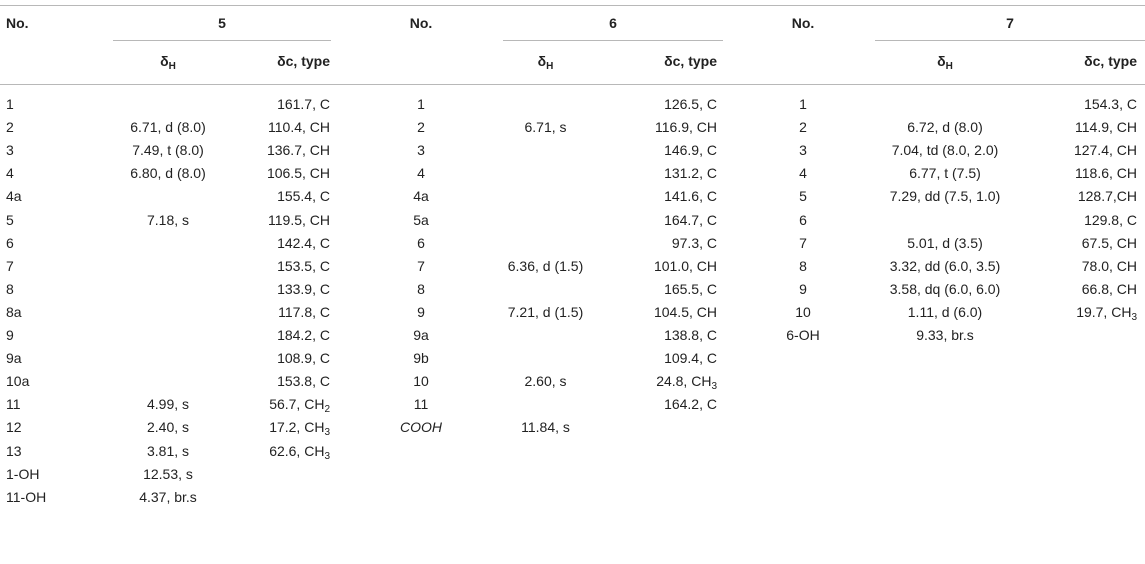  Describe the element at coordinates (299, 428) in the screenshot. I see `delta-c-value: 17.2, CH3` at that location.